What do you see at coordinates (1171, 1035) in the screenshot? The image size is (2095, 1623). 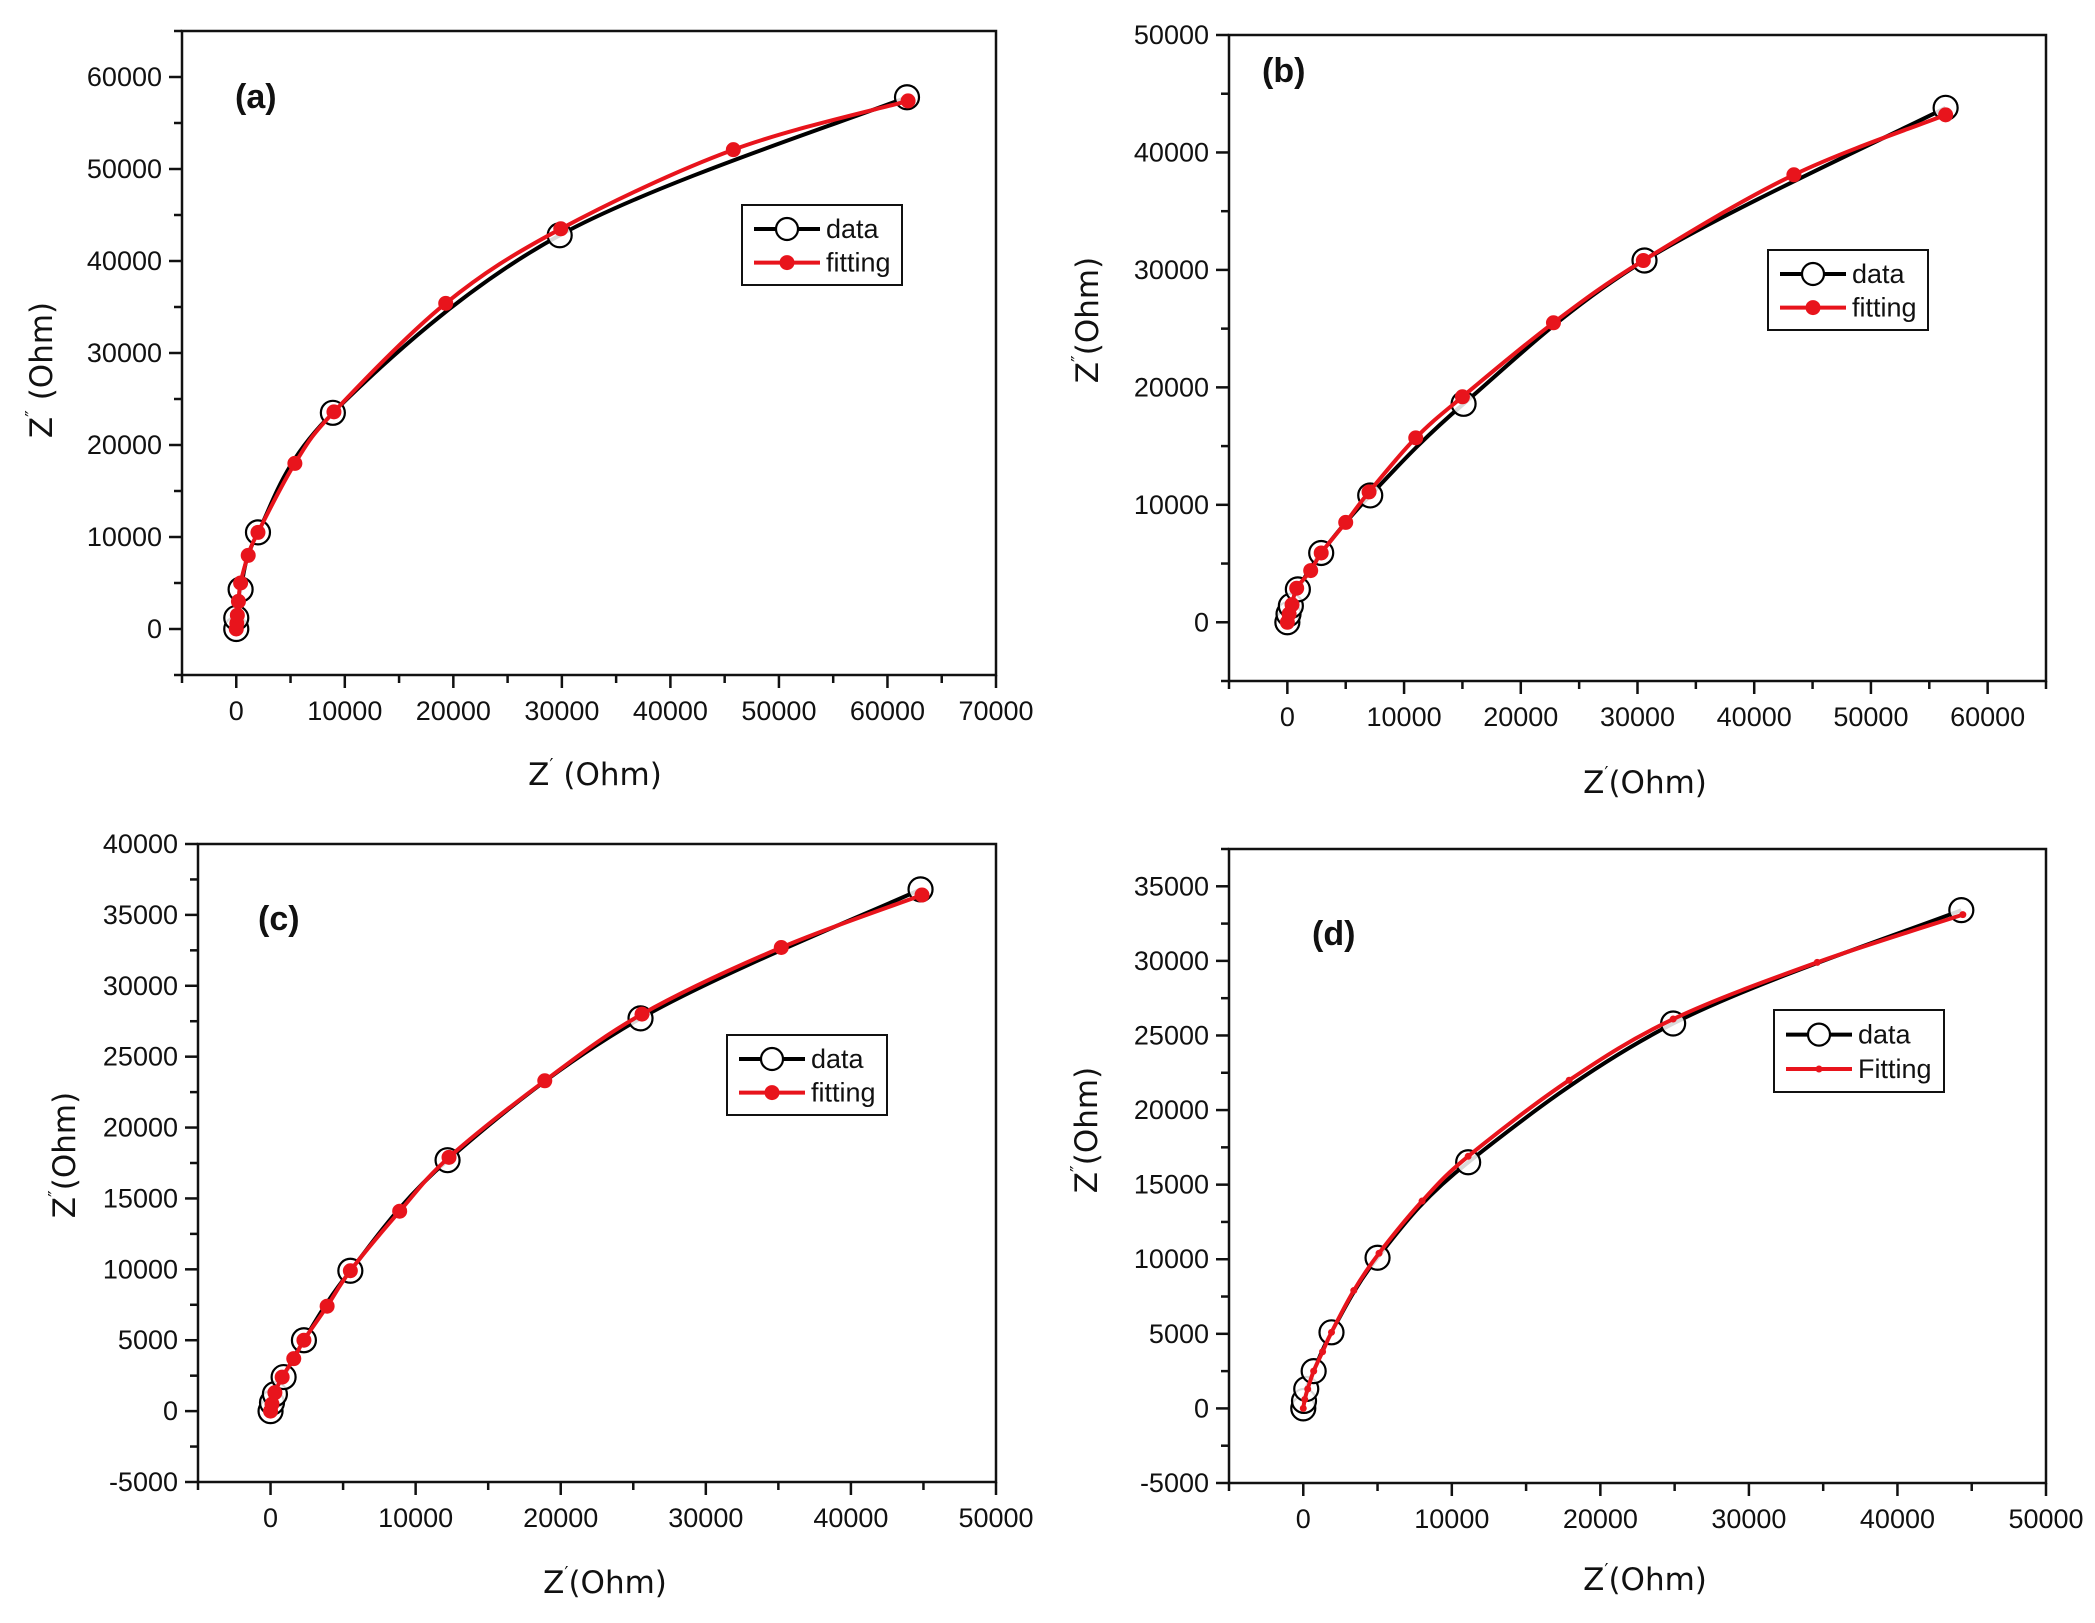 I see `y-tick-label: 25000` at bounding box center [1171, 1035].